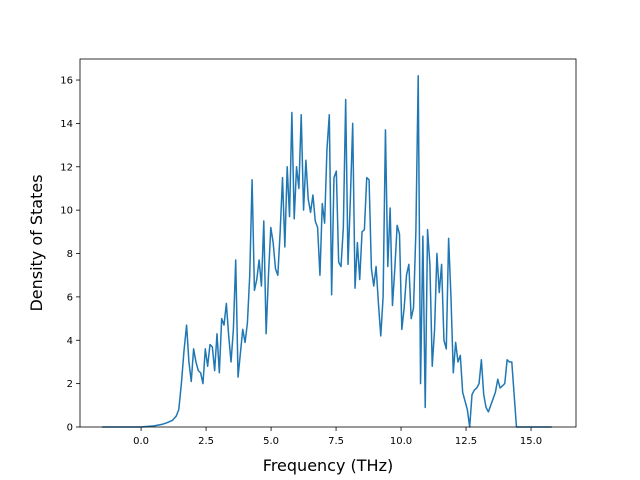 The image size is (640, 480). What do you see at coordinates (66, 124) in the screenshot?
I see `y-tick-label: 14` at bounding box center [66, 124].